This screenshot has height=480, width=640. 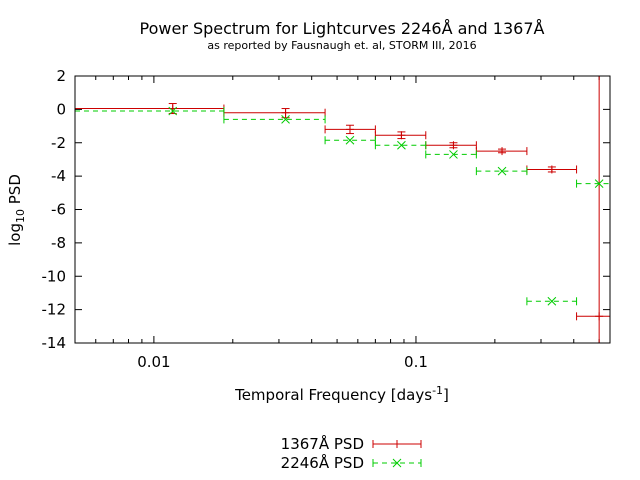 What do you see at coordinates (153, 362) in the screenshot?
I see `x-tick-label: 0.01` at bounding box center [153, 362].